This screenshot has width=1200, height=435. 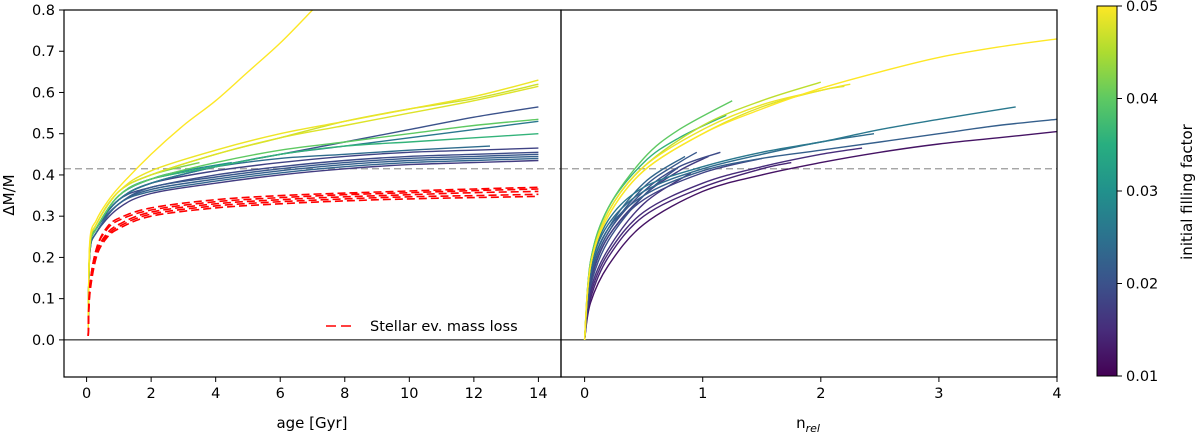 I want to click on left-x-tick-label: 4, so click(x=215, y=394).